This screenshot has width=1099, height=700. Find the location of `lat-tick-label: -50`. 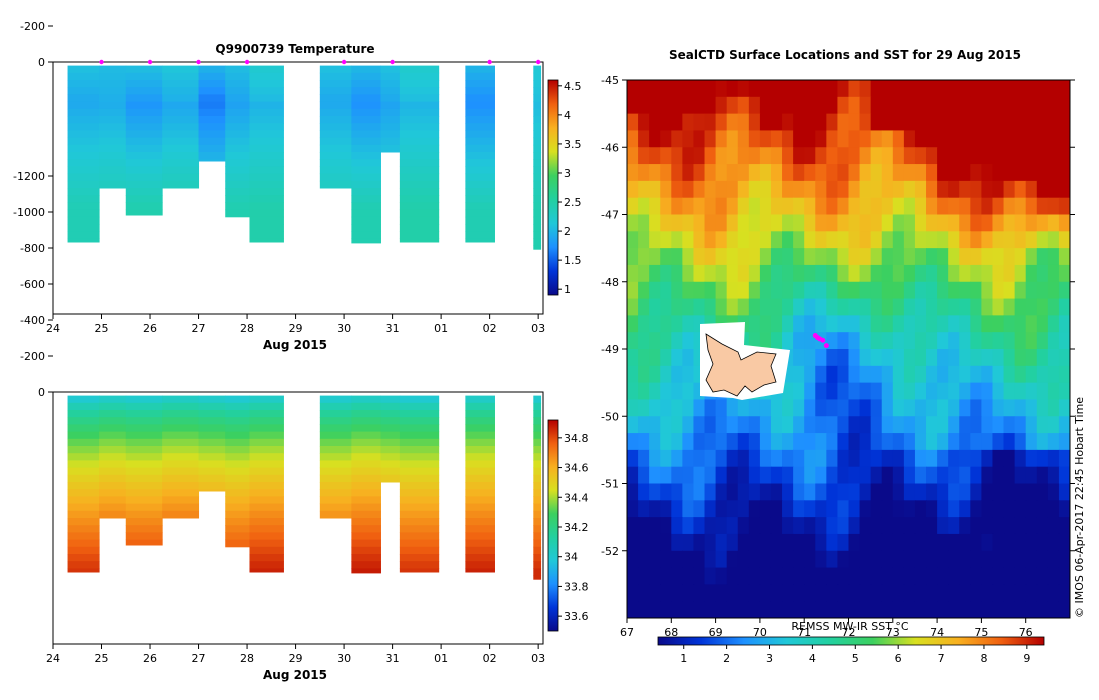

lat-tick-label: -50 is located at coordinates (610, 416).